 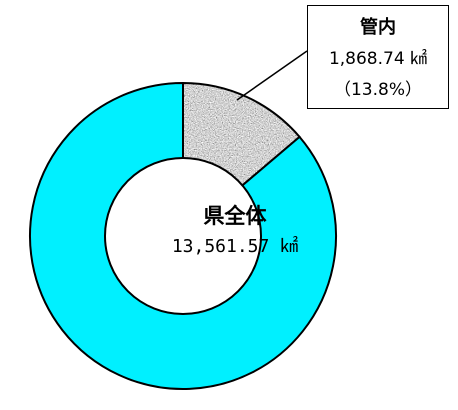 What do you see at coordinates (272, 75) in the screenshot?
I see `callout-leader-line` at bounding box center [272, 75].